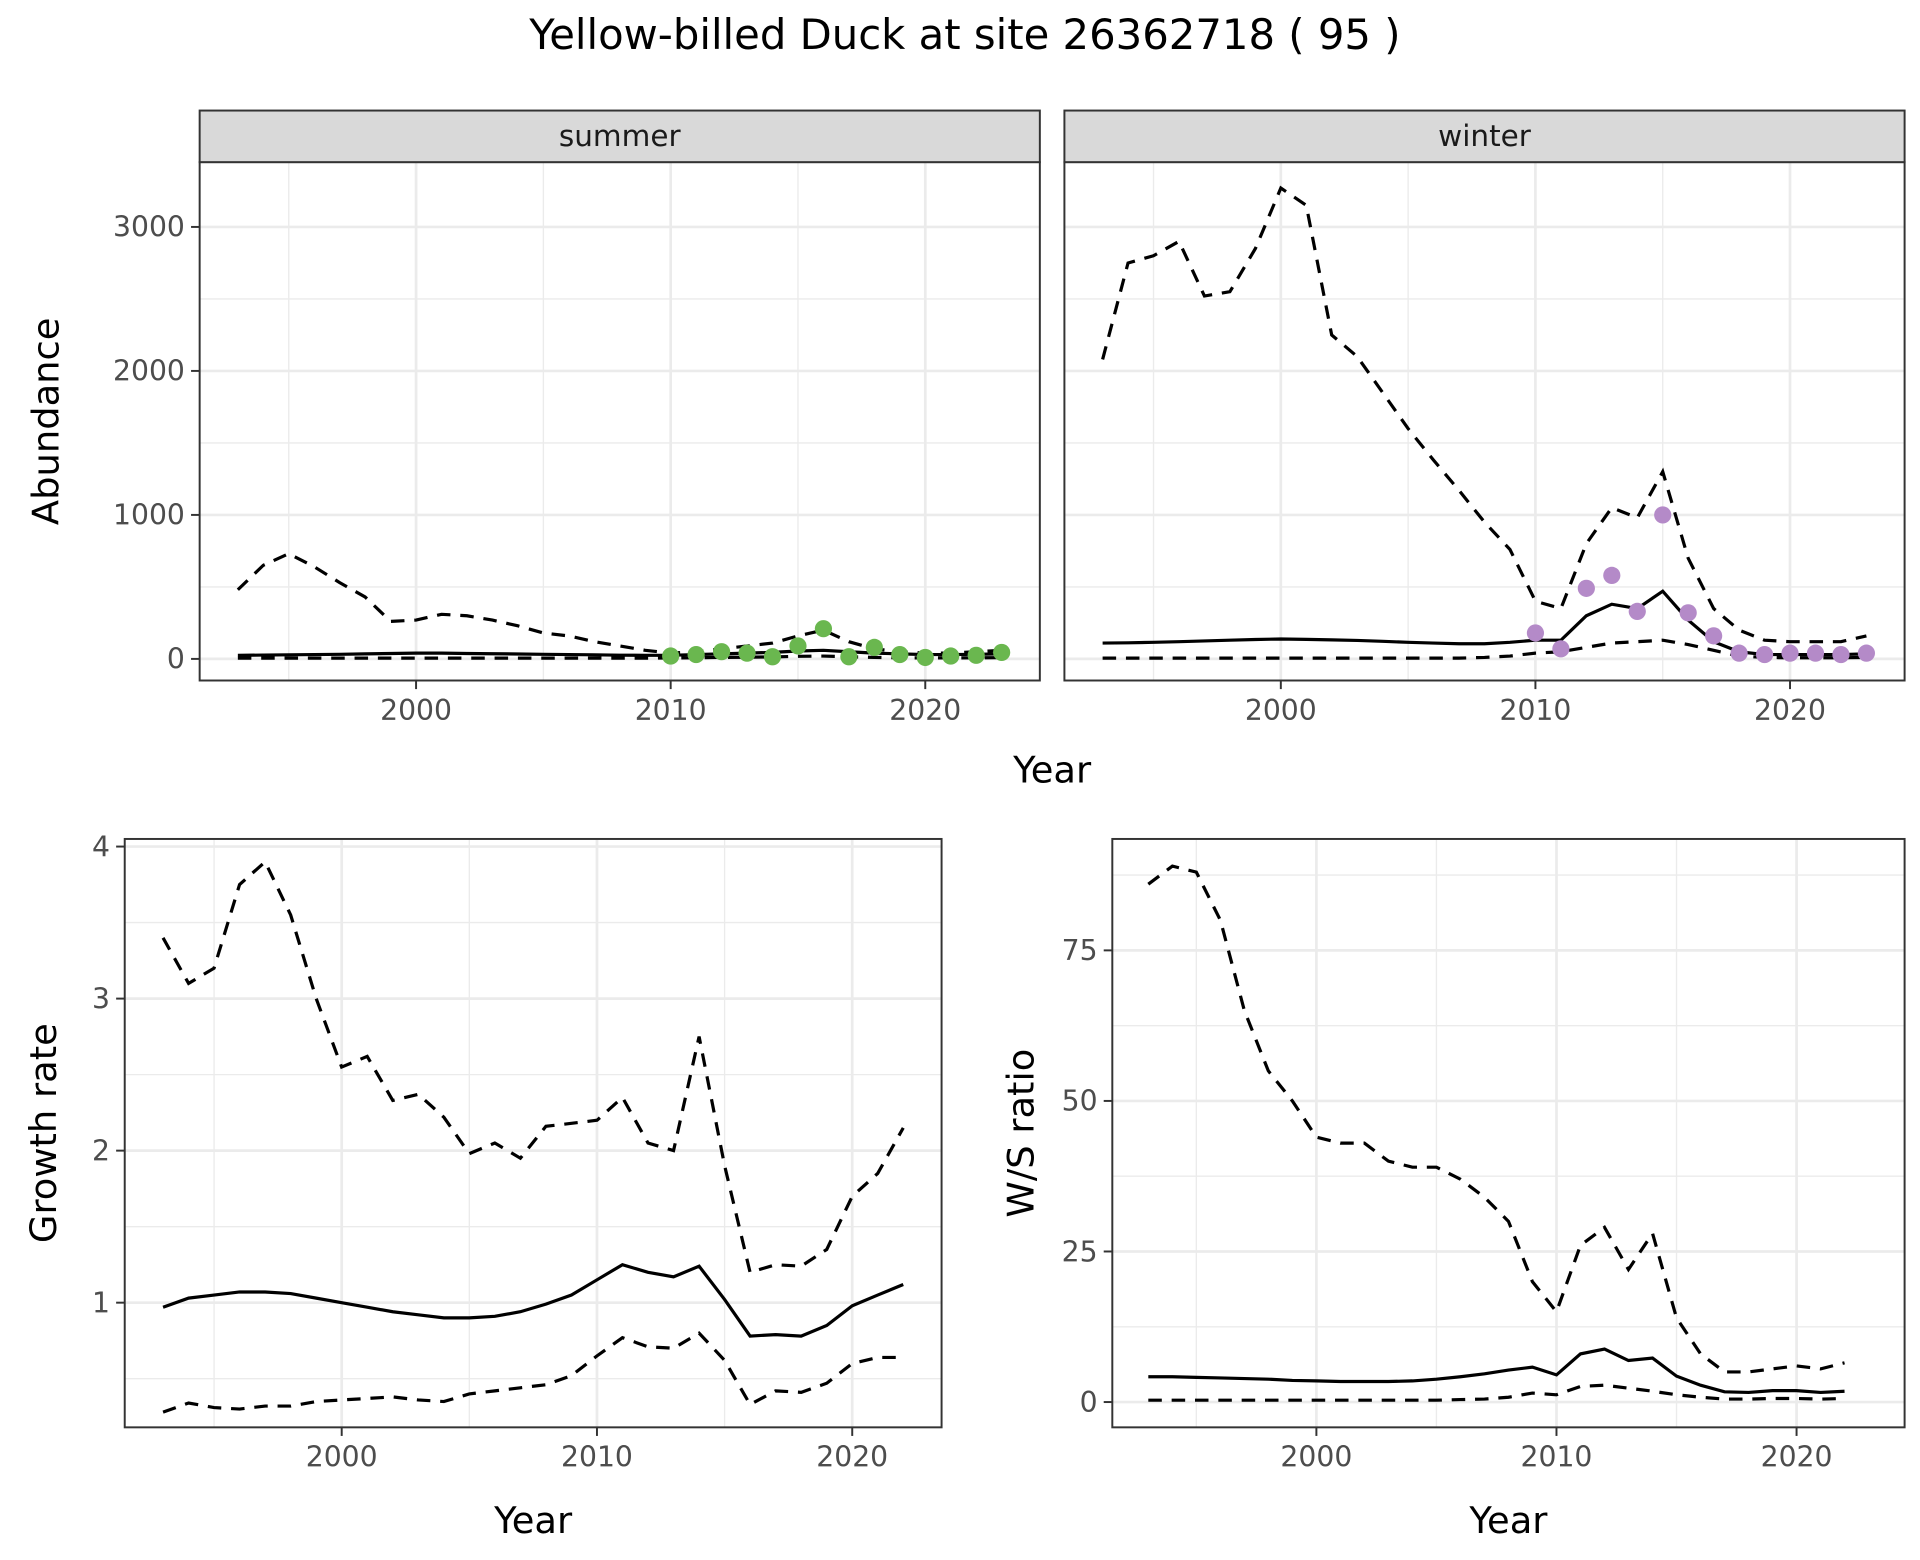  What do you see at coordinates (1080, 1101) in the screenshot?
I see `y-tick-label: 50` at bounding box center [1080, 1101].